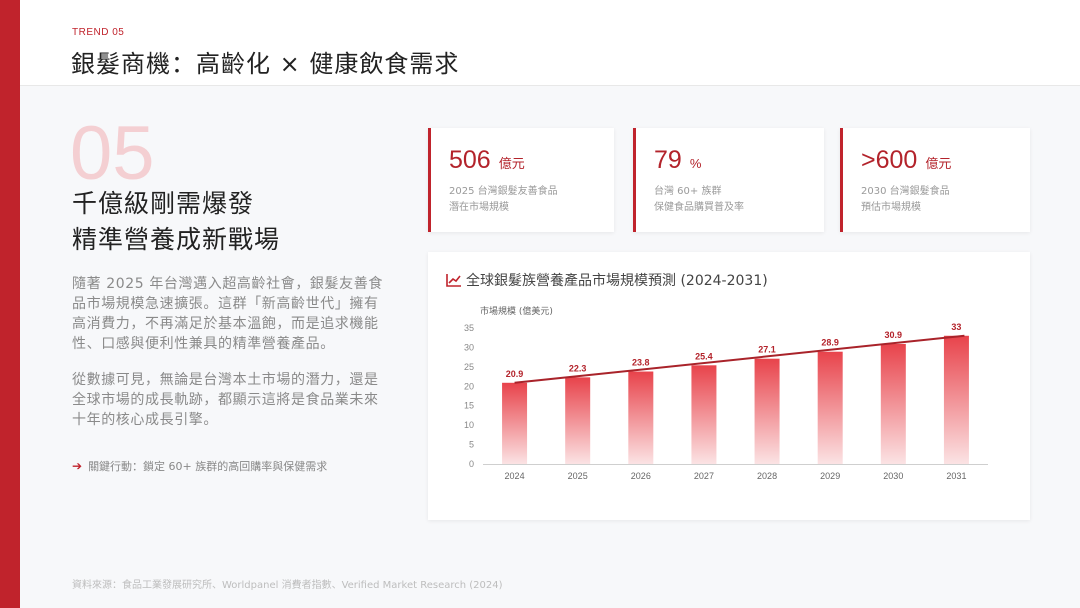  I want to click on data-label: 20.9, so click(515, 374).